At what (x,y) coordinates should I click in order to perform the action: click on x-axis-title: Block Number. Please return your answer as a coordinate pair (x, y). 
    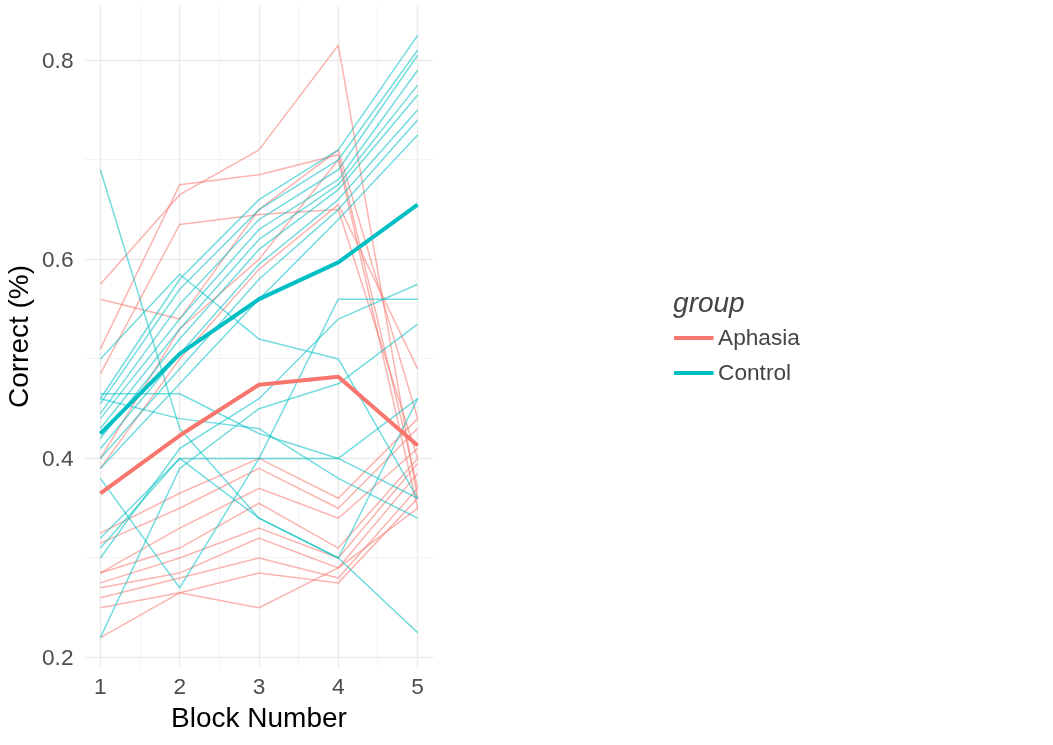
    Looking at the image, I should click on (259, 717).